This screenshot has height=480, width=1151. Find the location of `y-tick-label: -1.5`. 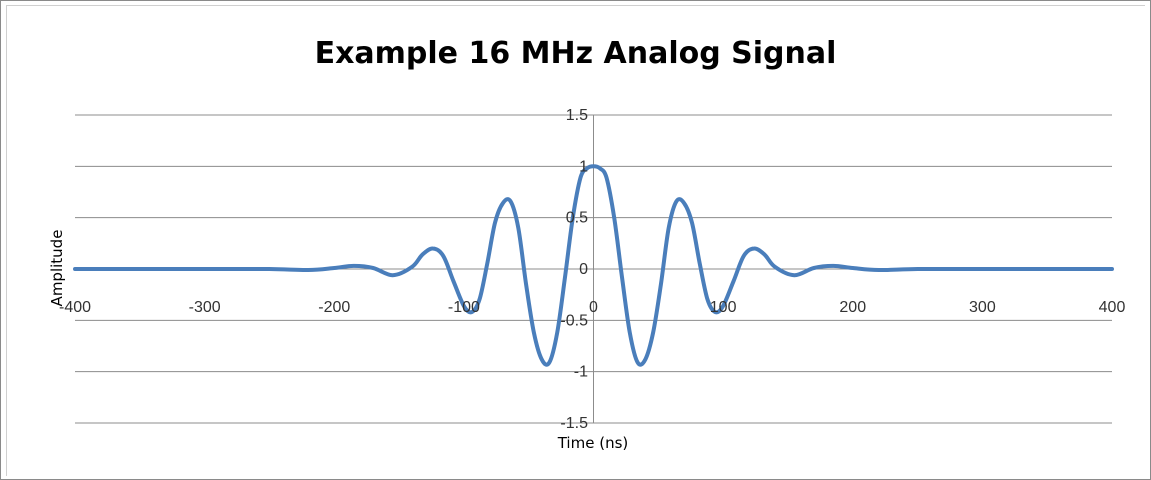

y-tick-label: -1.5 is located at coordinates (574, 423).